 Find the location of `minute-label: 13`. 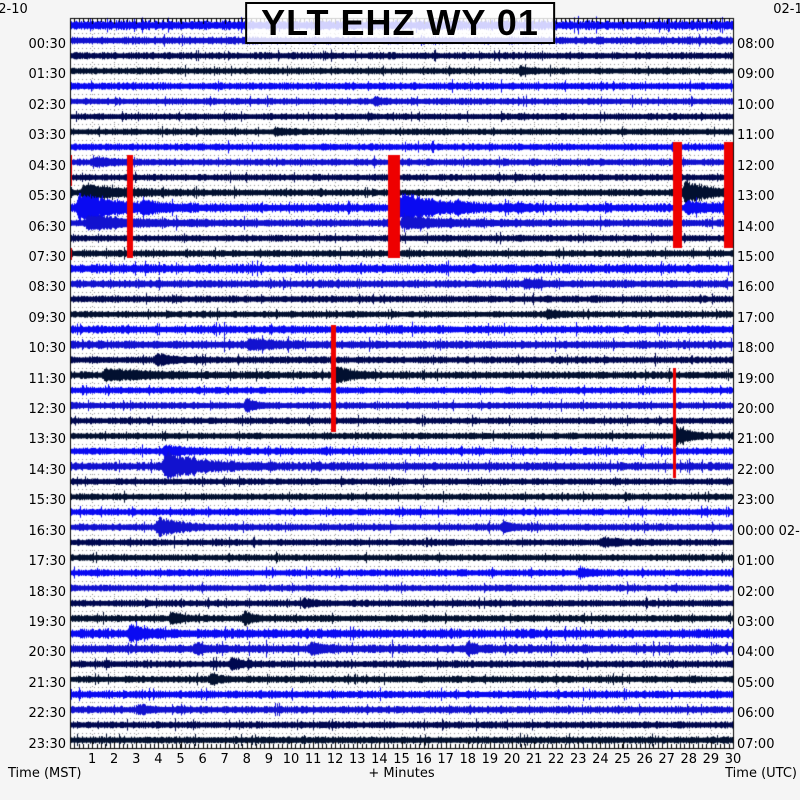

minute-label: 13 is located at coordinates (357, 759).